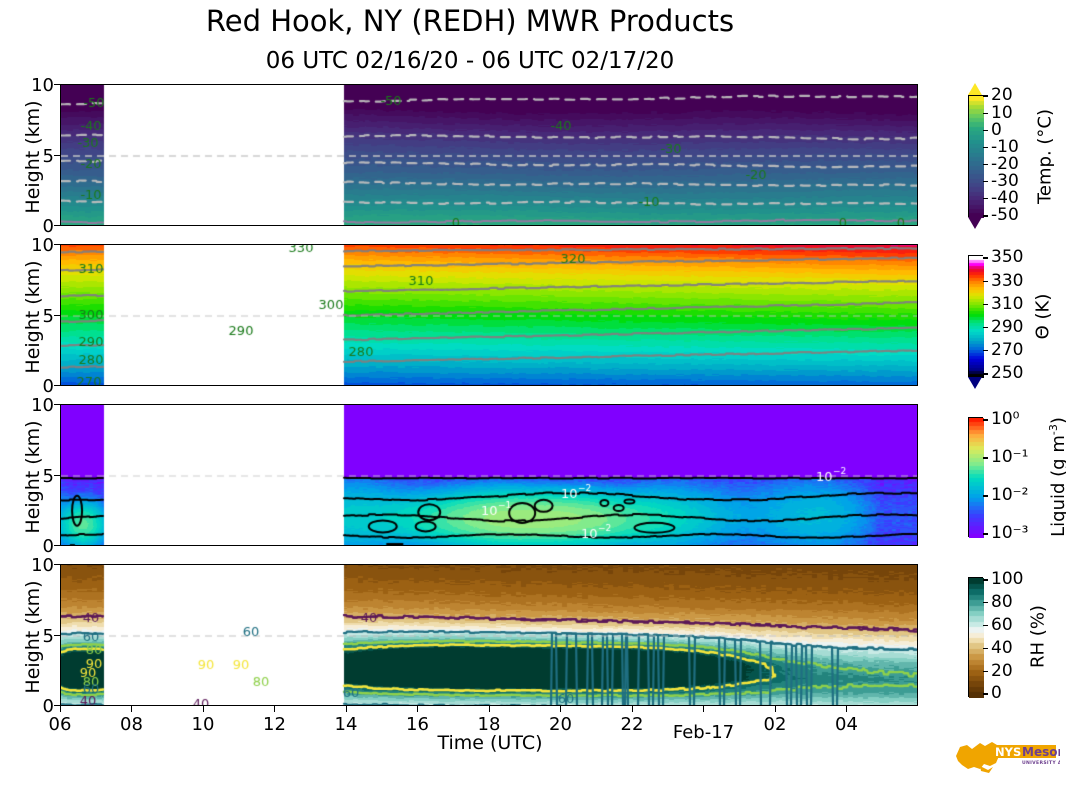 The width and height of the screenshot is (1066, 806). I want to click on ytick-rh-5: 5, so click(48, 636).